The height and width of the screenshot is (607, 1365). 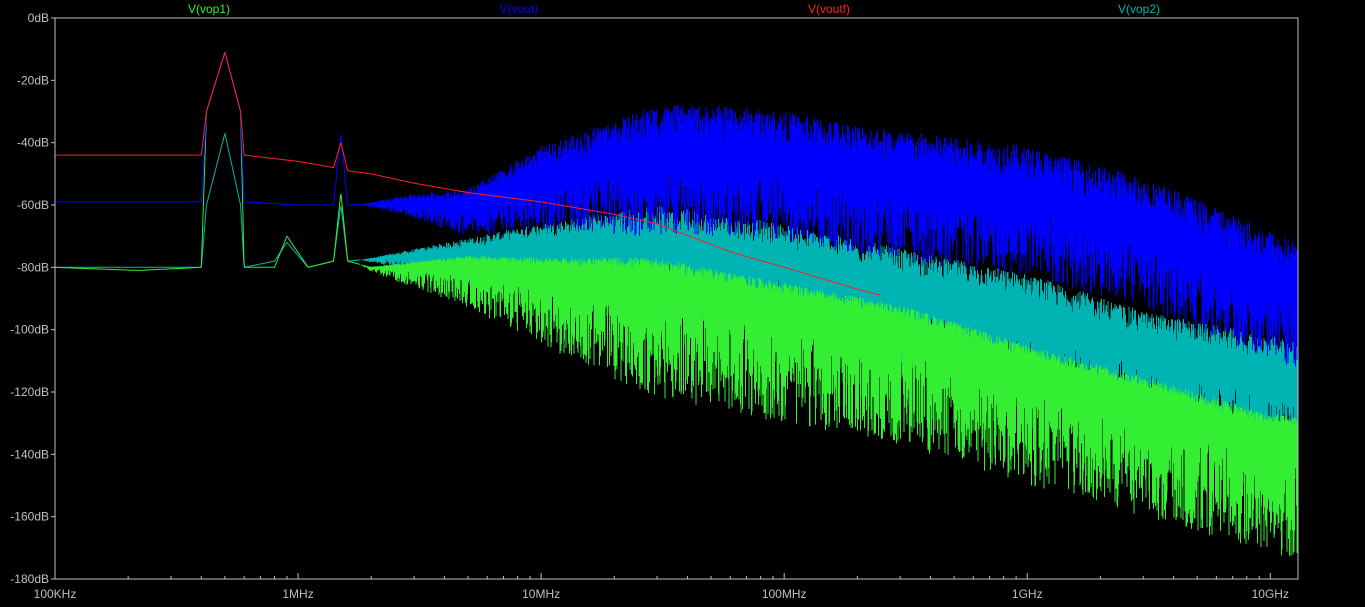 What do you see at coordinates (33, 143) in the screenshot?
I see `y-tick-label: -40dB` at bounding box center [33, 143].